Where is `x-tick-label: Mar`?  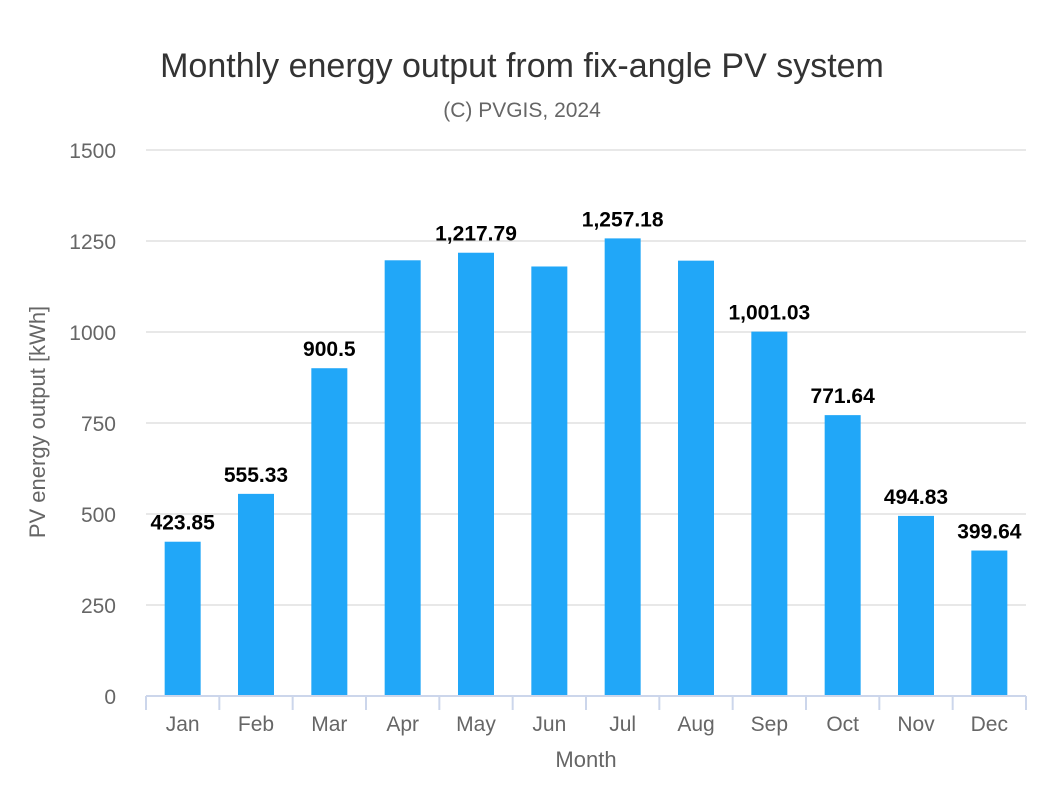 x-tick-label: Mar is located at coordinates (329, 724).